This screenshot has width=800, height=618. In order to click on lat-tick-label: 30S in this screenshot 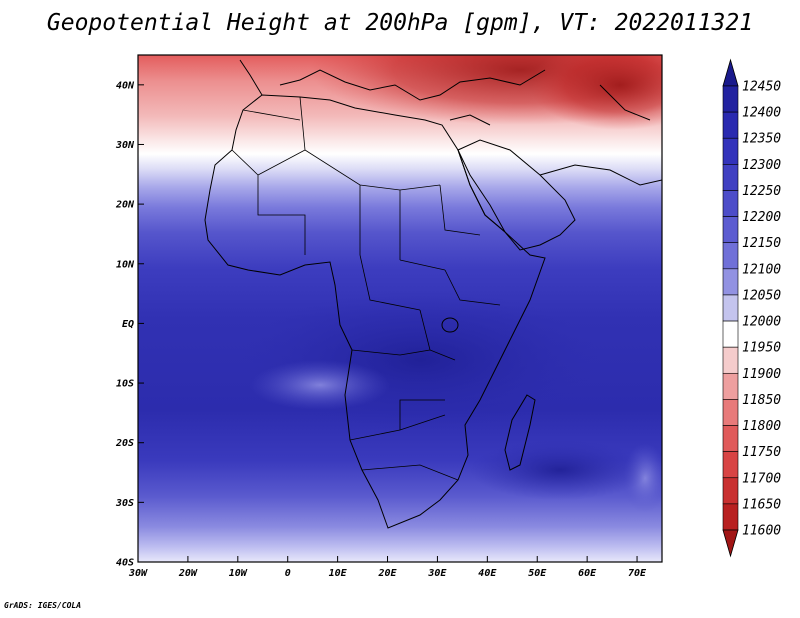, I will do `click(124, 503)`.